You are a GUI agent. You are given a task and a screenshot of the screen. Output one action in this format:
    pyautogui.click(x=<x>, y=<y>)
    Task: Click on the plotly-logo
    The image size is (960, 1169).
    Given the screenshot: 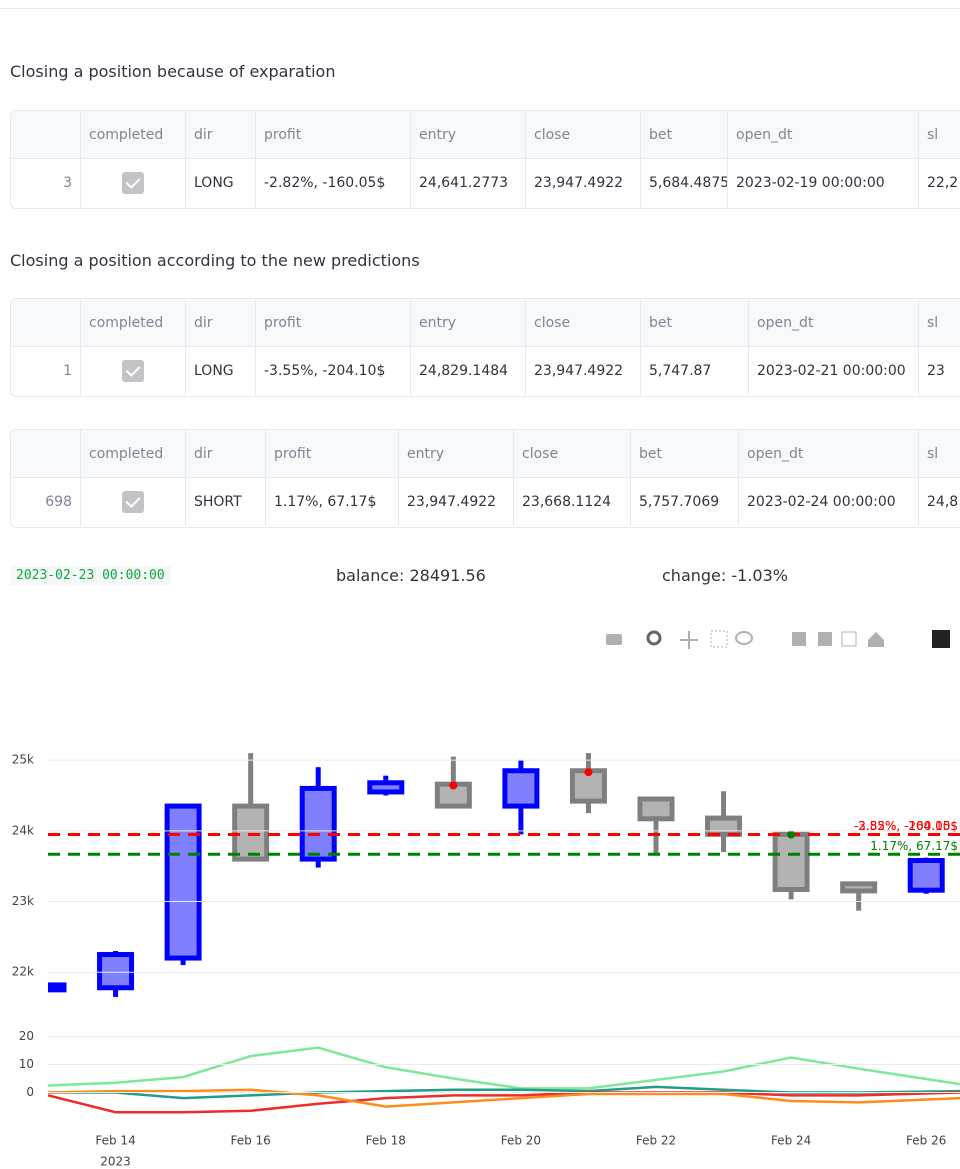 What is the action you would take?
    pyautogui.click(x=941, y=639)
    